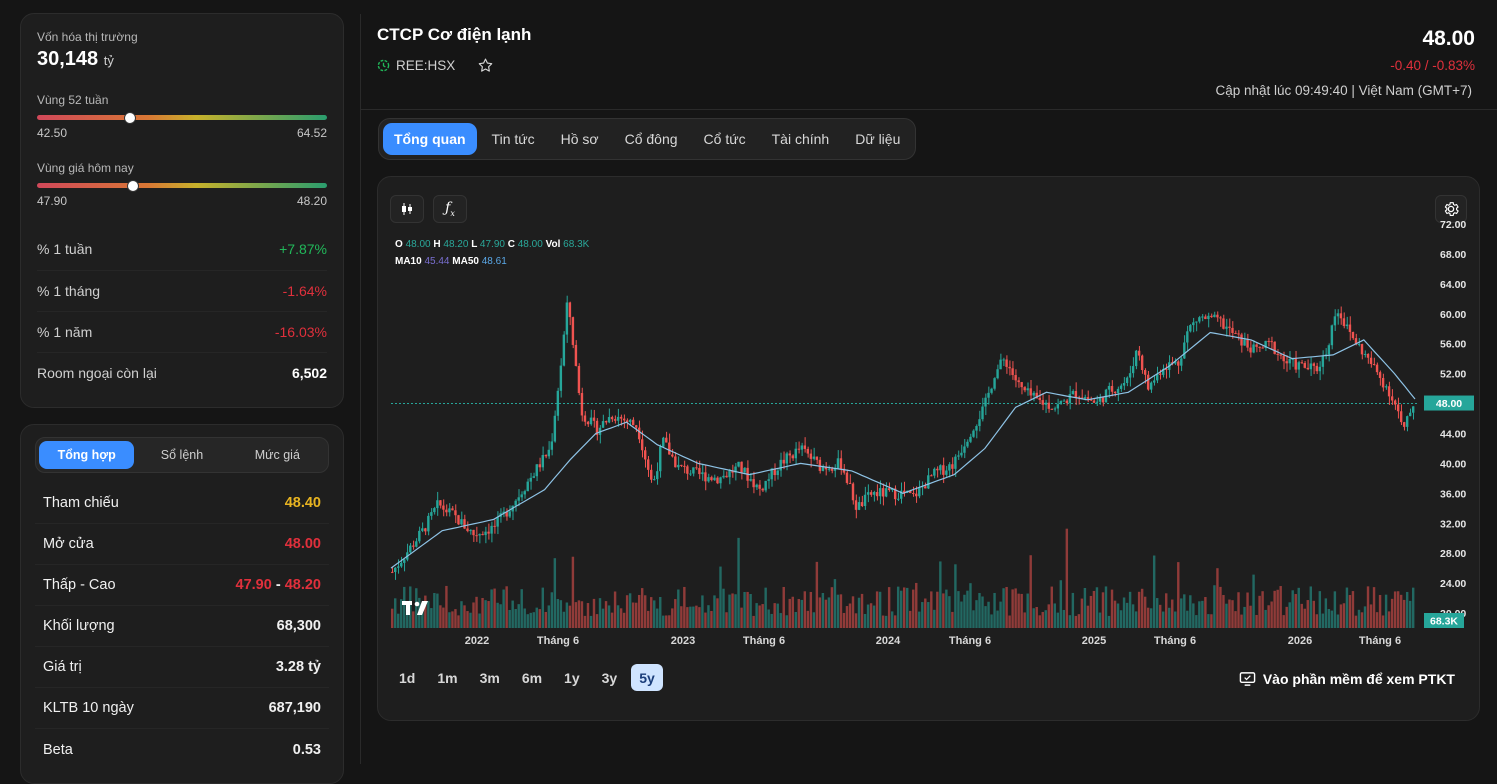 This screenshot has height=784, width=1497. I want to click on legend-o-label: O, so click(399, 244).